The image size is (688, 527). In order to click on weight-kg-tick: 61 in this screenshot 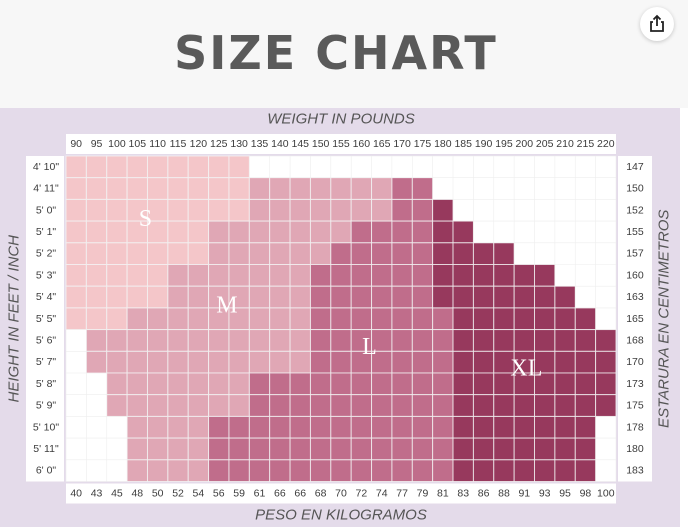, I will do `click(260, 494)`.